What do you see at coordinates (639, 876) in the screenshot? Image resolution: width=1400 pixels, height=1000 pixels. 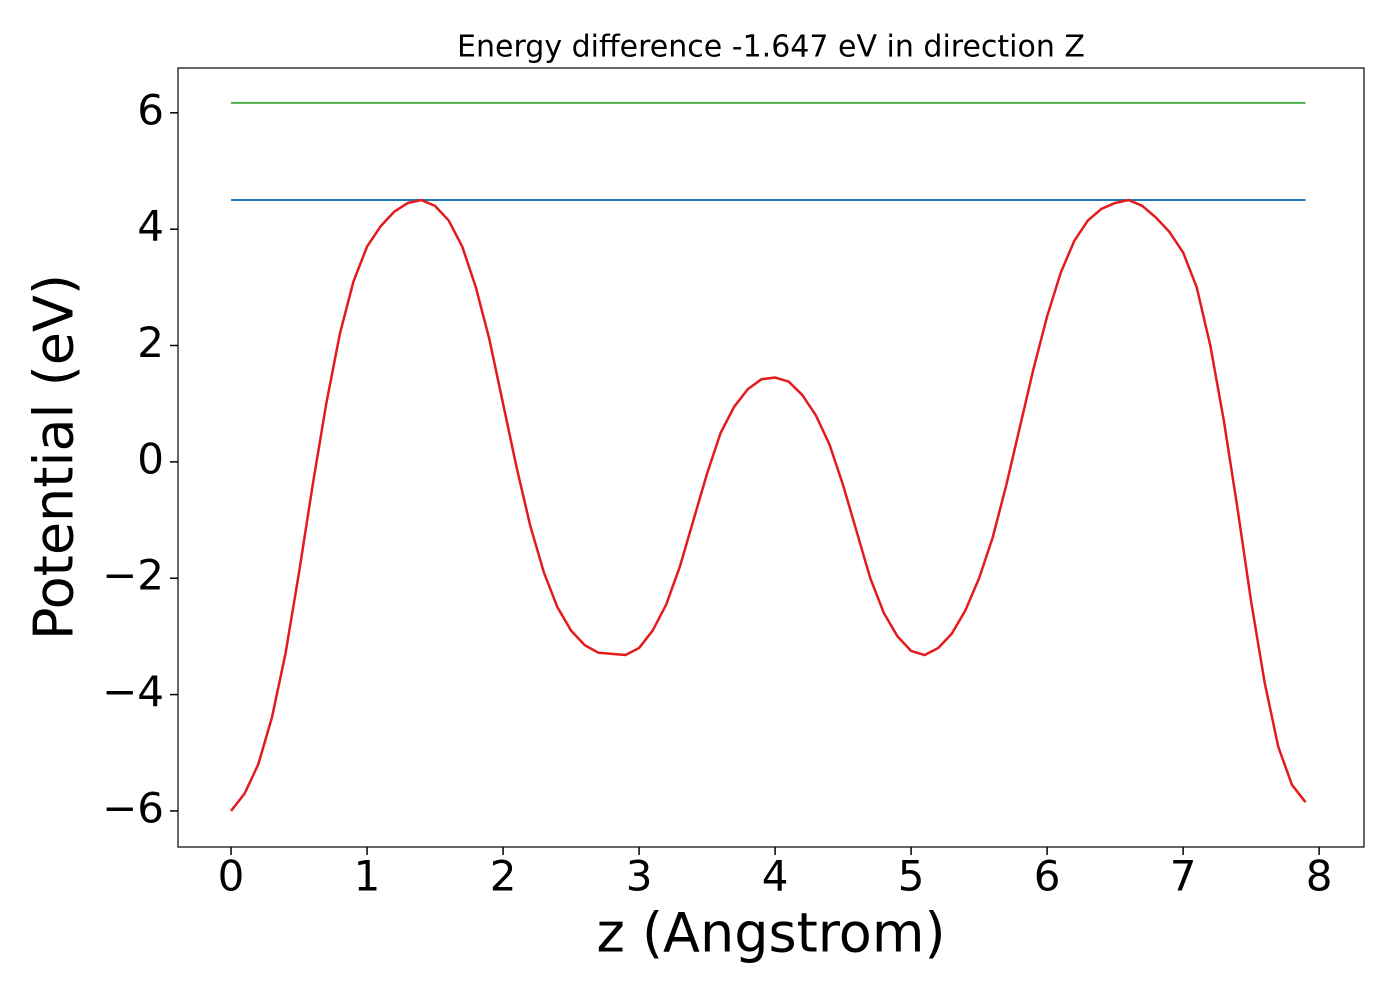 I see `x-tick-label: 3` at bounding box center [639, 876].